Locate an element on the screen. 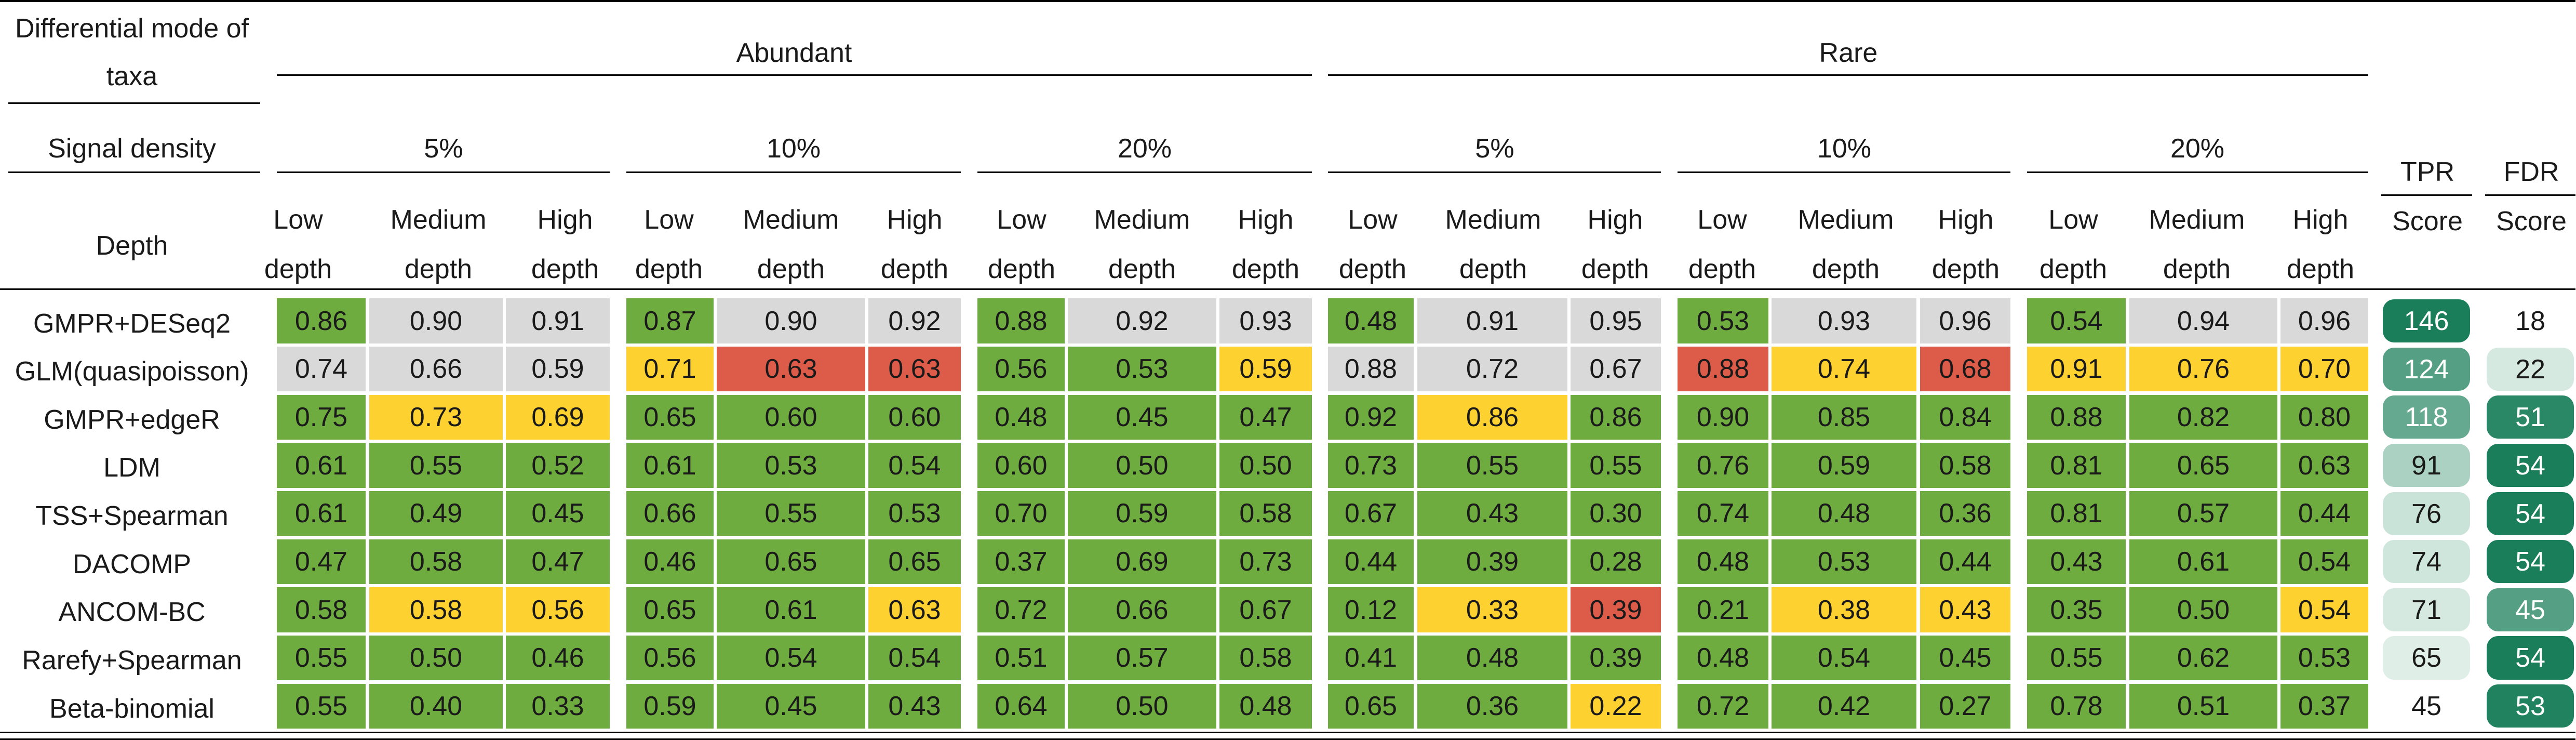 This screenshot has height=740, width=2576. value-cell: 0.21 is located at coordinates (1723, 609).